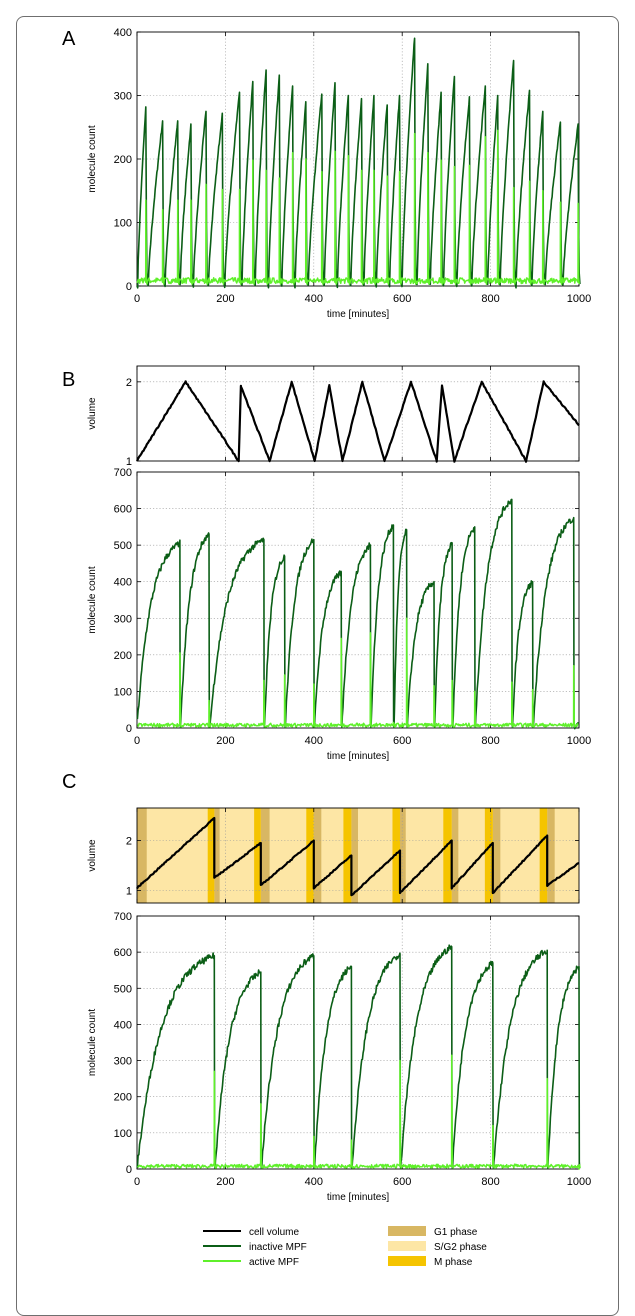  I want to click on legend-label: inactive MPF, so click(278, 1247).